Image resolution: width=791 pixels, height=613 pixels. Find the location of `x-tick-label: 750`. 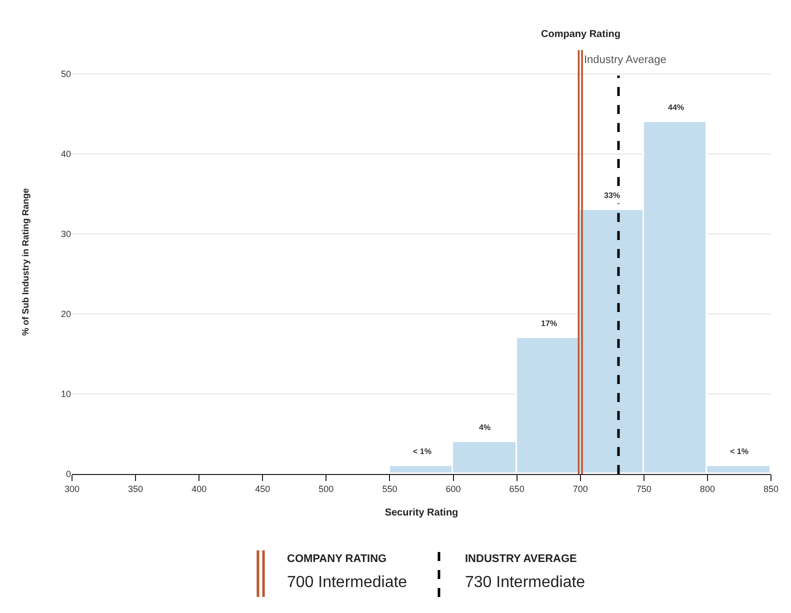

x-tick-label: 750 is located at coordinates (644, 489).